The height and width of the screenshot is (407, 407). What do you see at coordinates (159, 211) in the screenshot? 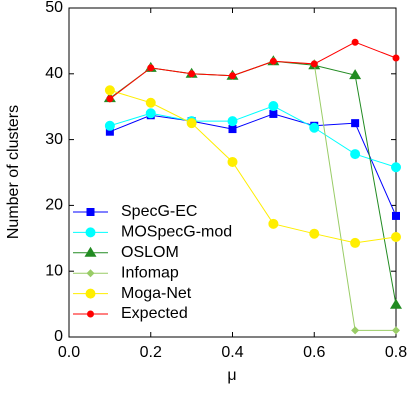
I see `legend-label: SpecG-EC` at bounding box center [159, 211].